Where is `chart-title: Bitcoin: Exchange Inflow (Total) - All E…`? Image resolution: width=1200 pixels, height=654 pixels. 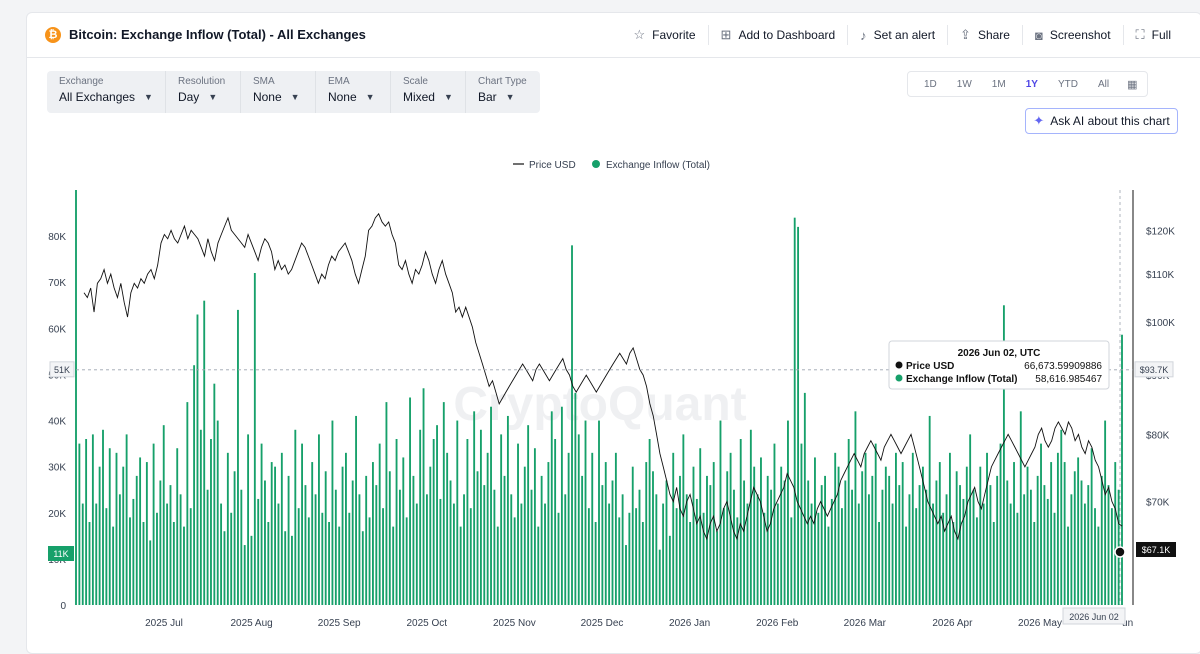 chart-title: Bitcoin: Exchange Inflow (Total) - All E… is located at coordinates (217, 34).